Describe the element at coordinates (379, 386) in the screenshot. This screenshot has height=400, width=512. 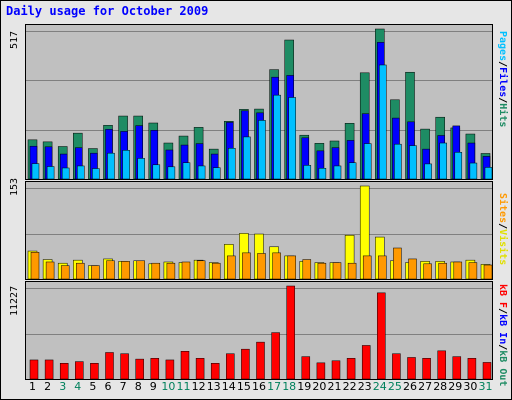
I see `day-label: 24` at that location.